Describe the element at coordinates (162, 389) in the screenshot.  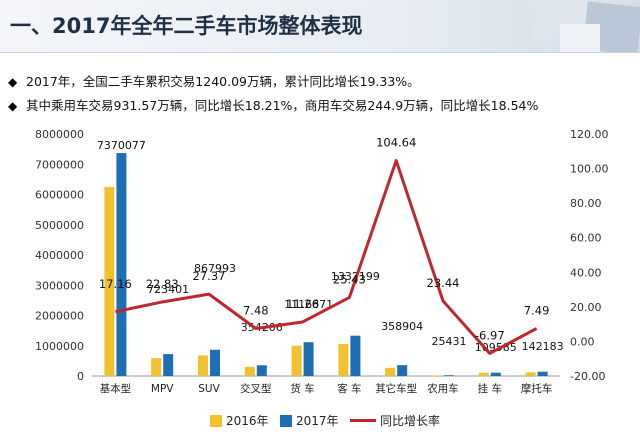
I see `x-tick-label: MPV` at that location.